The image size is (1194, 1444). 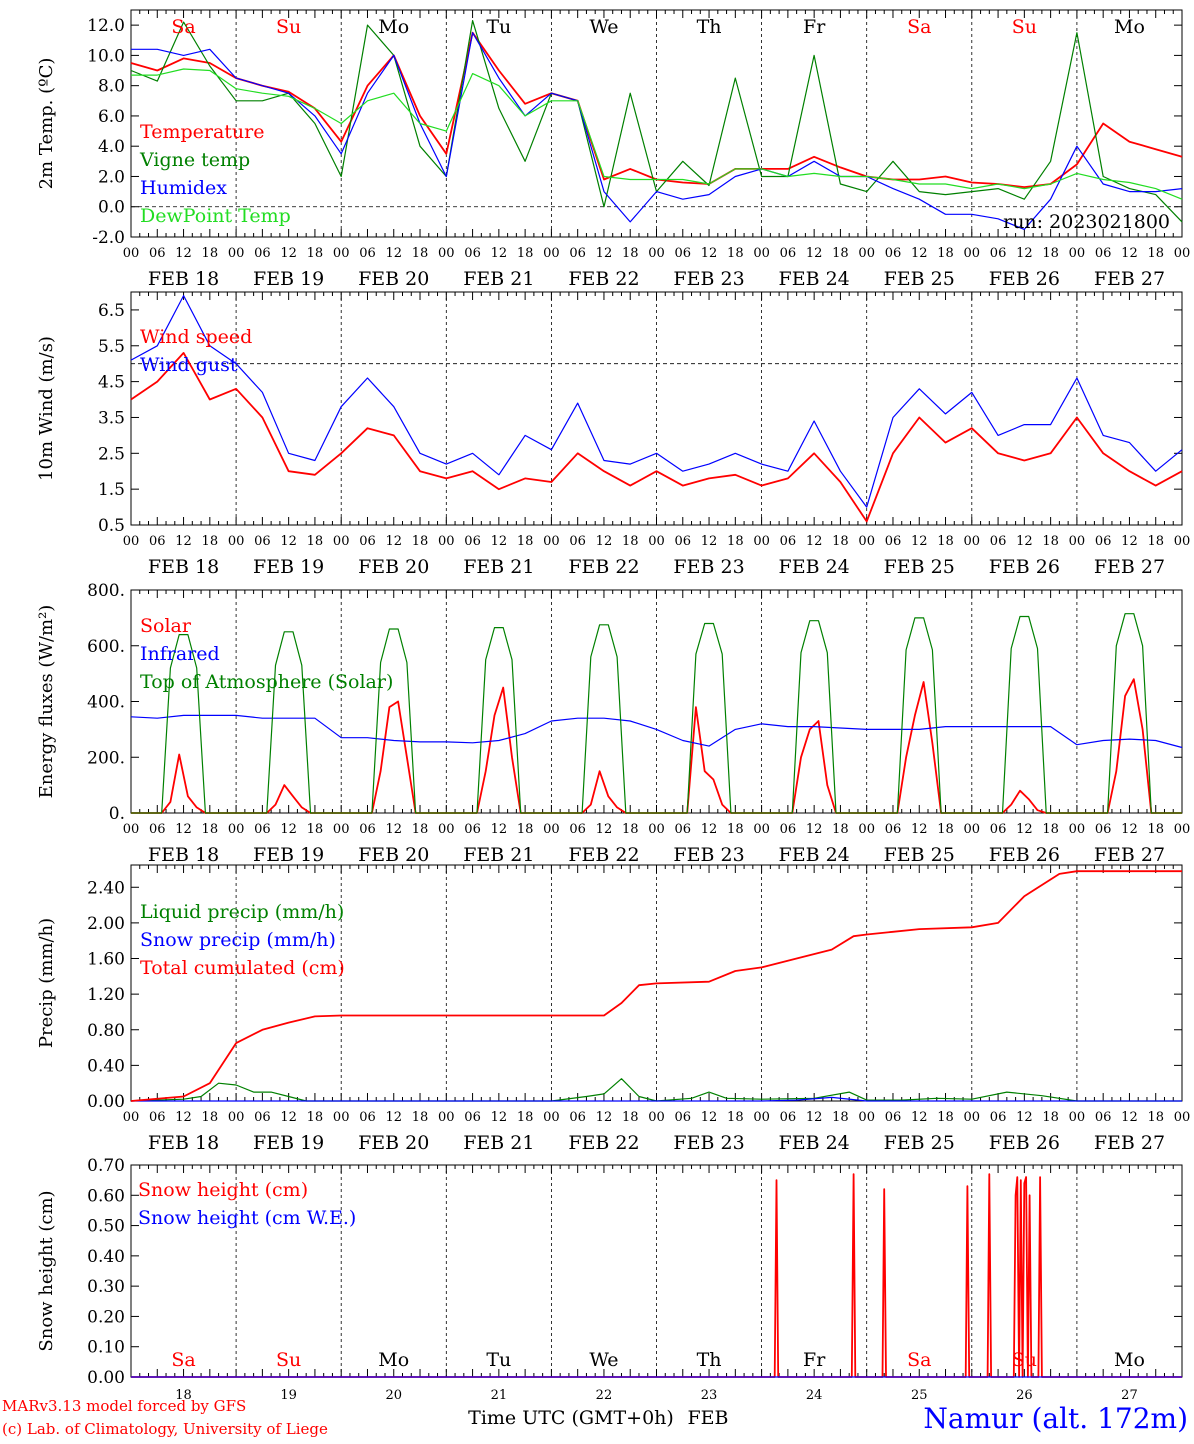 I want to click on snow-legend-entry: Snow height (cm), so click(x=223, y=1190).